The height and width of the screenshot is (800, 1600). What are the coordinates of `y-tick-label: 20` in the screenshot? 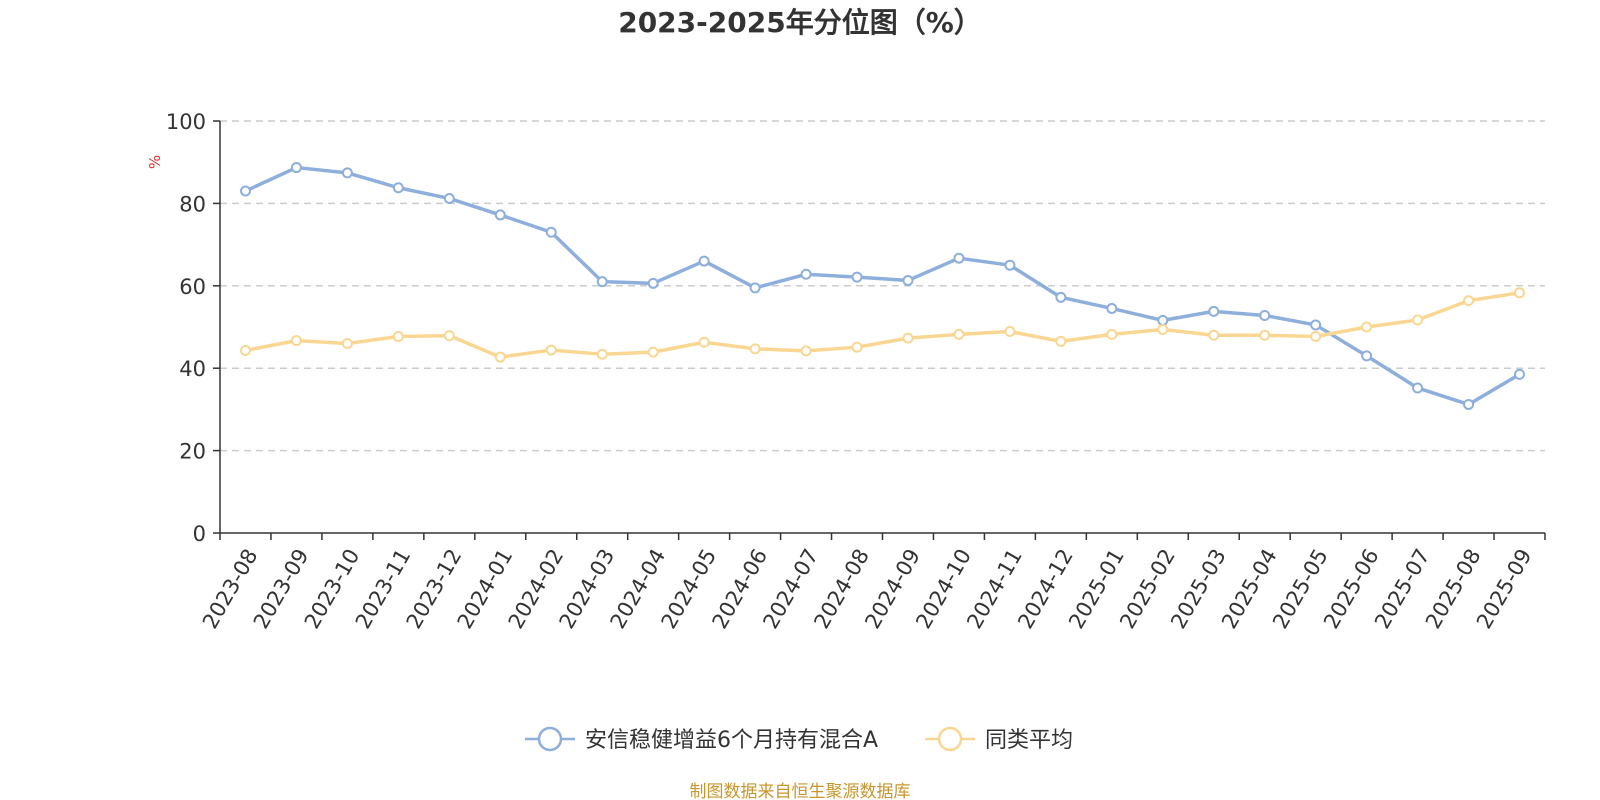 It's located at (192, 452).